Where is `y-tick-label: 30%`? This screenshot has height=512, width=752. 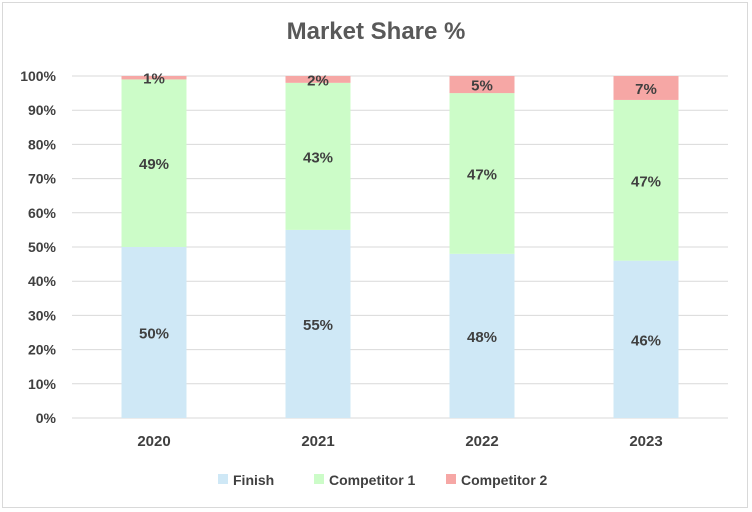 y-tick-label: 30% is located at coordinates (42, 315).